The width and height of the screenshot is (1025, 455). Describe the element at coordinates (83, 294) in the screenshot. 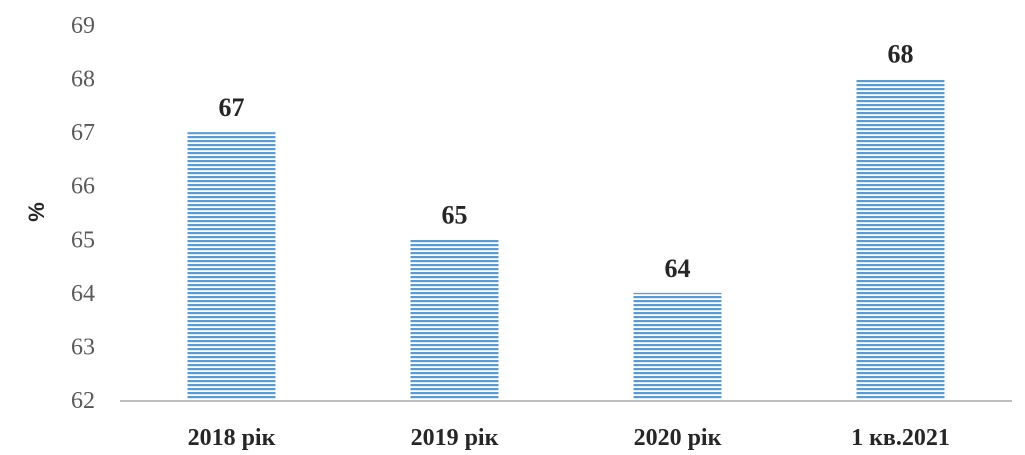

I see `y-tick-label: 64` at that location.